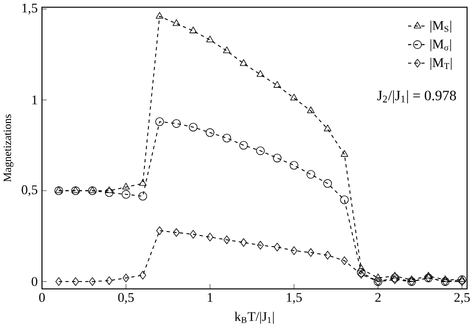  What do you see at coordinates (440, 45) in the screenshot?
I see `legend-label: |M$_{σ}$|` at bounding box center [440, 45].